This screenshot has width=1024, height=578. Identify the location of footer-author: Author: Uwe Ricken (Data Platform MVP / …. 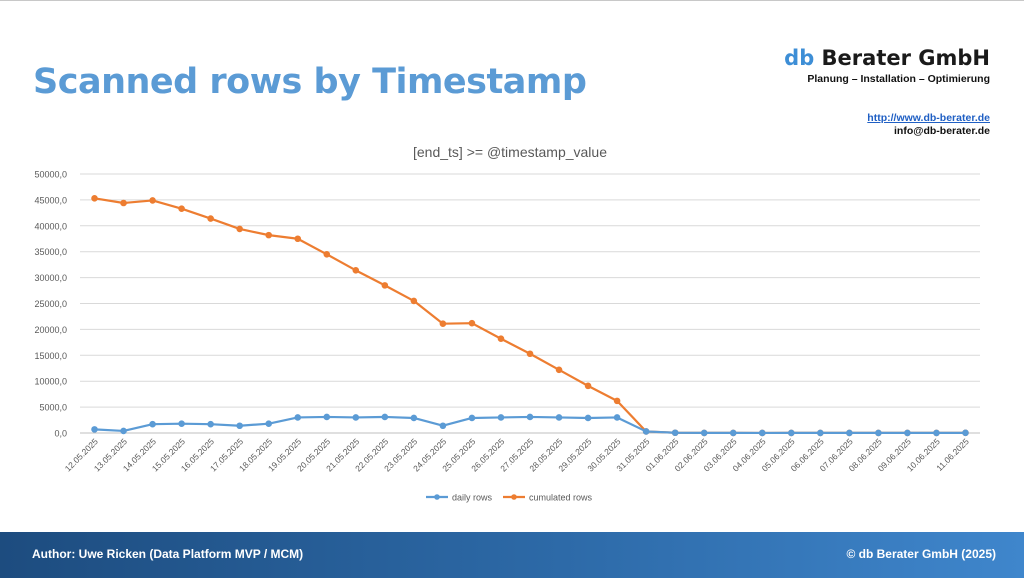
(168, 554).